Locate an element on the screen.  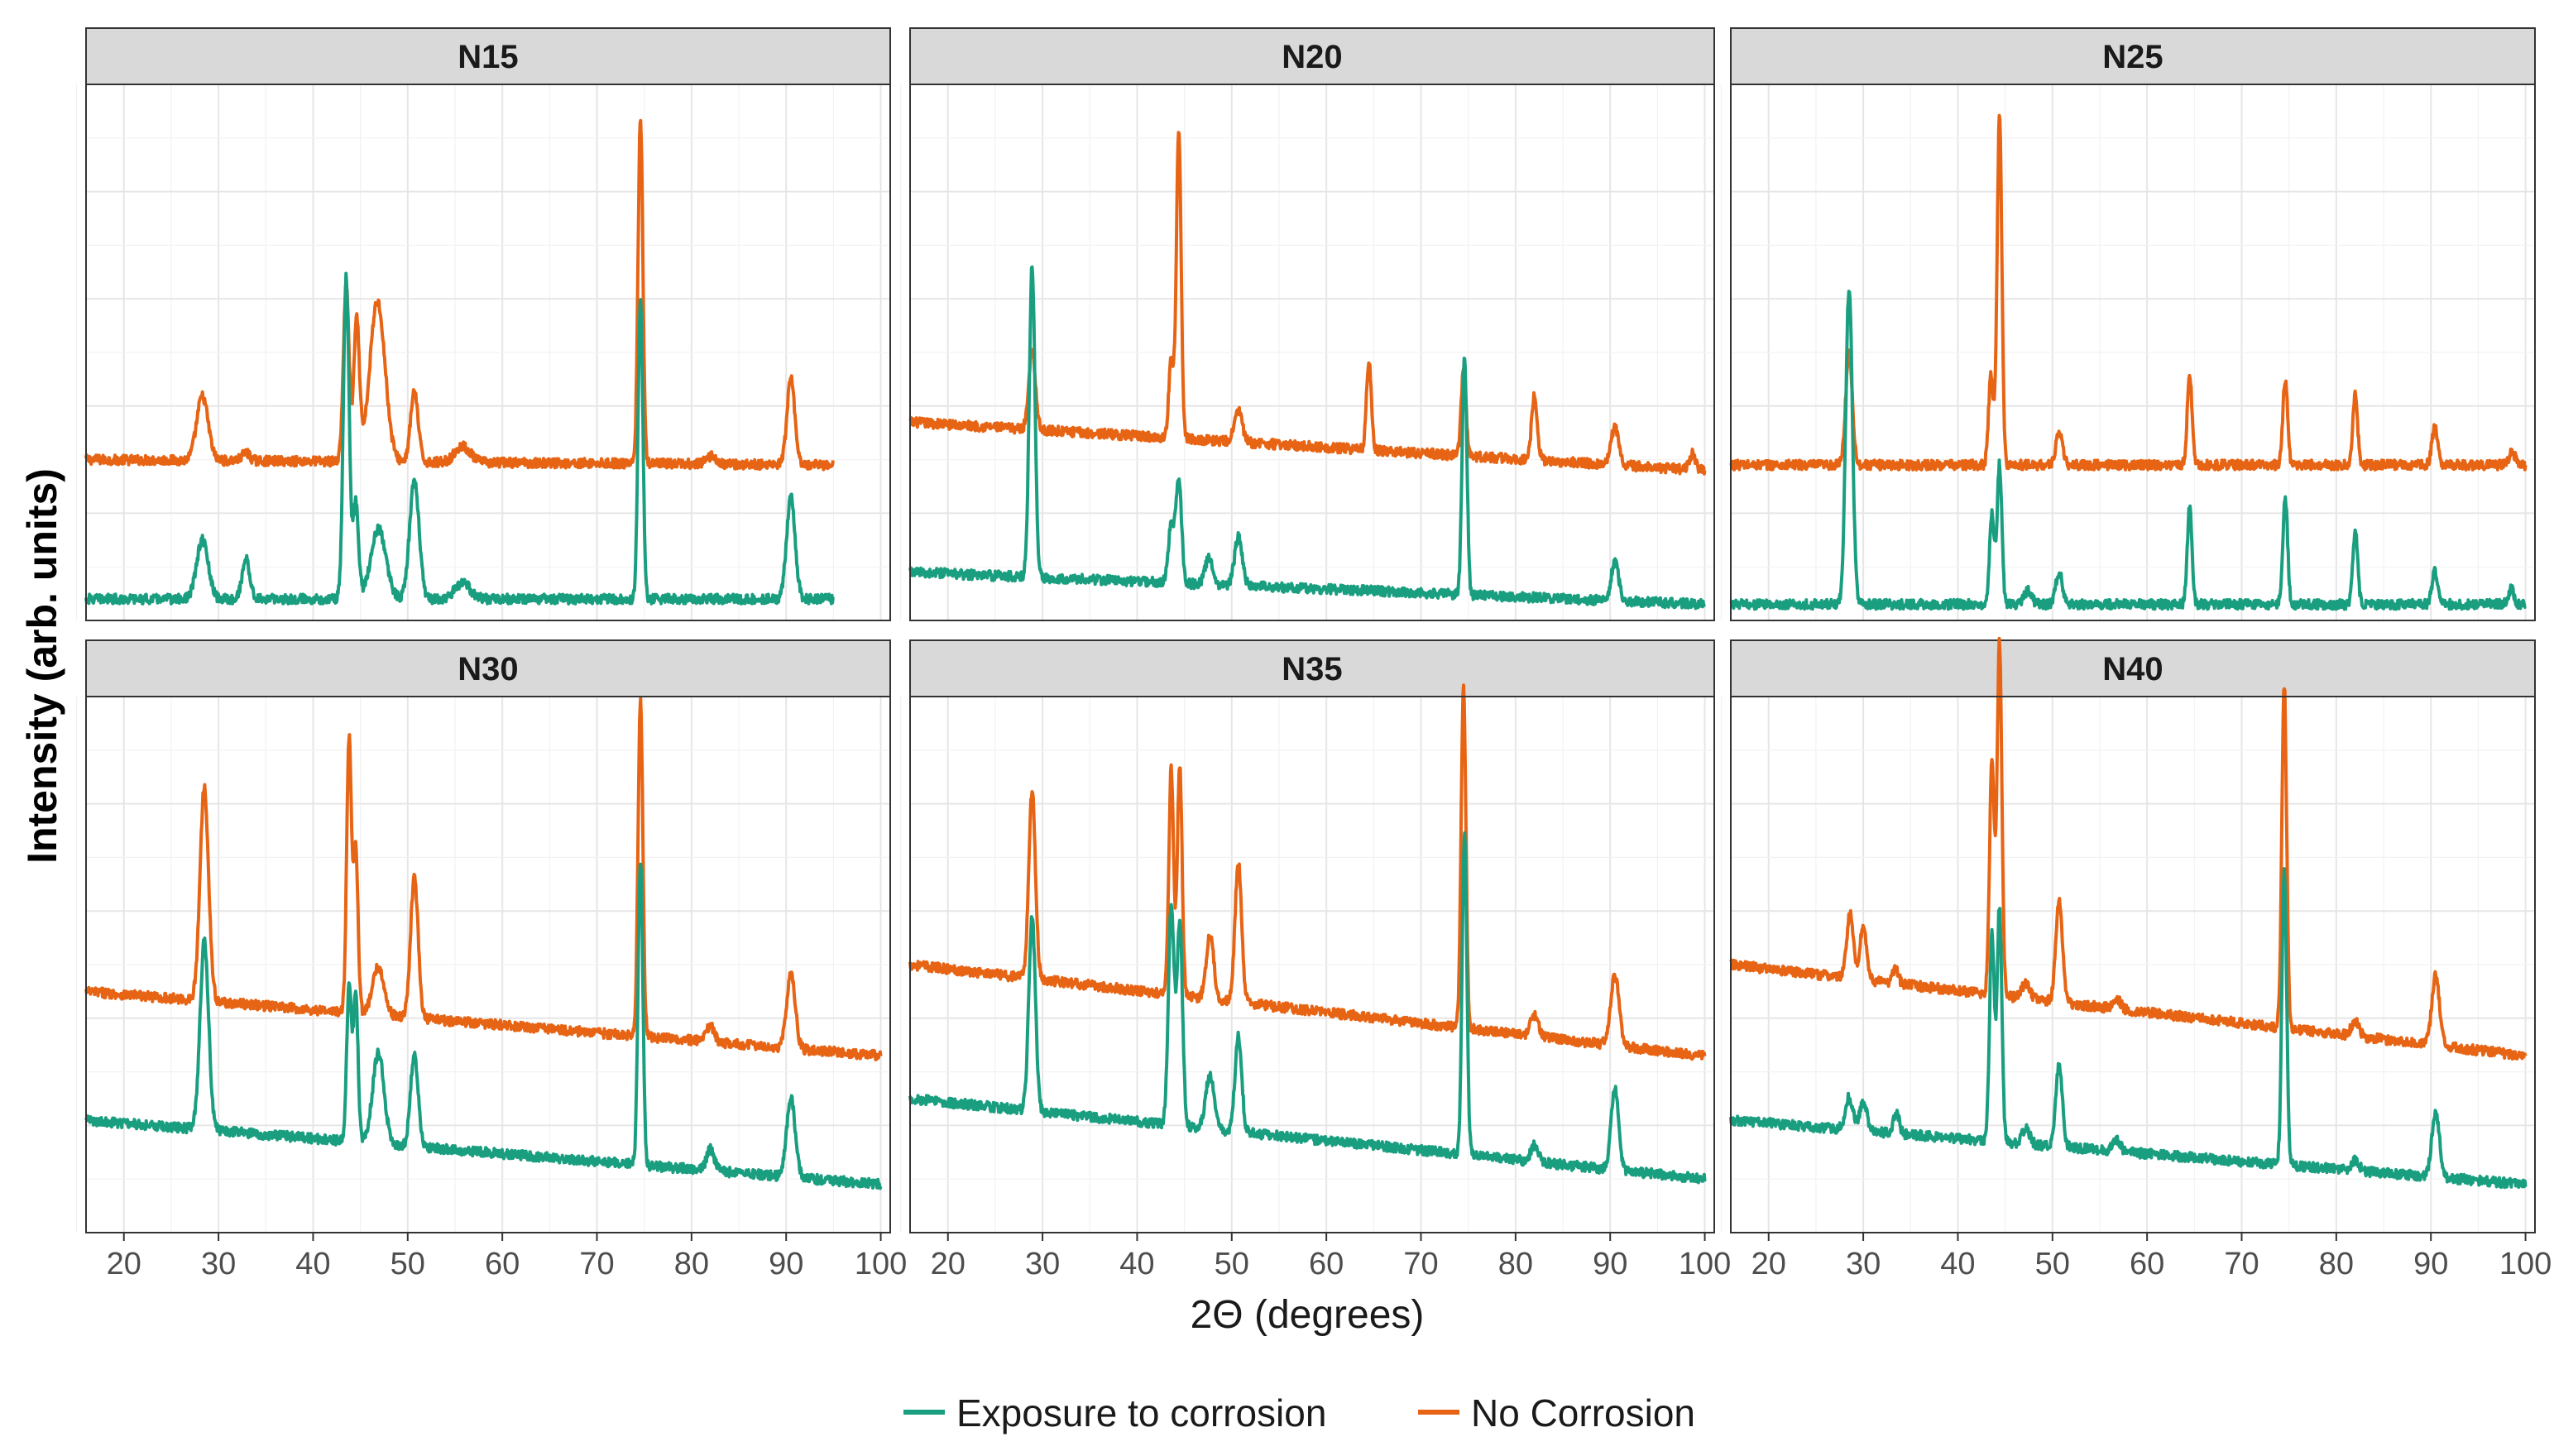
panel-n25: N25 is located at coordinates (2128, 324).